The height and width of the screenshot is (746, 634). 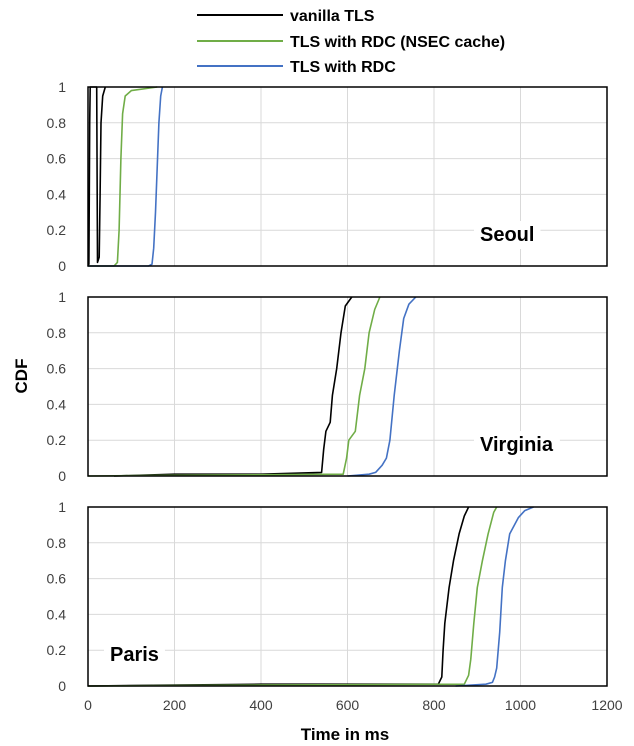 I want to click on y-axis-title: CDF, so click(x=21, y=376).